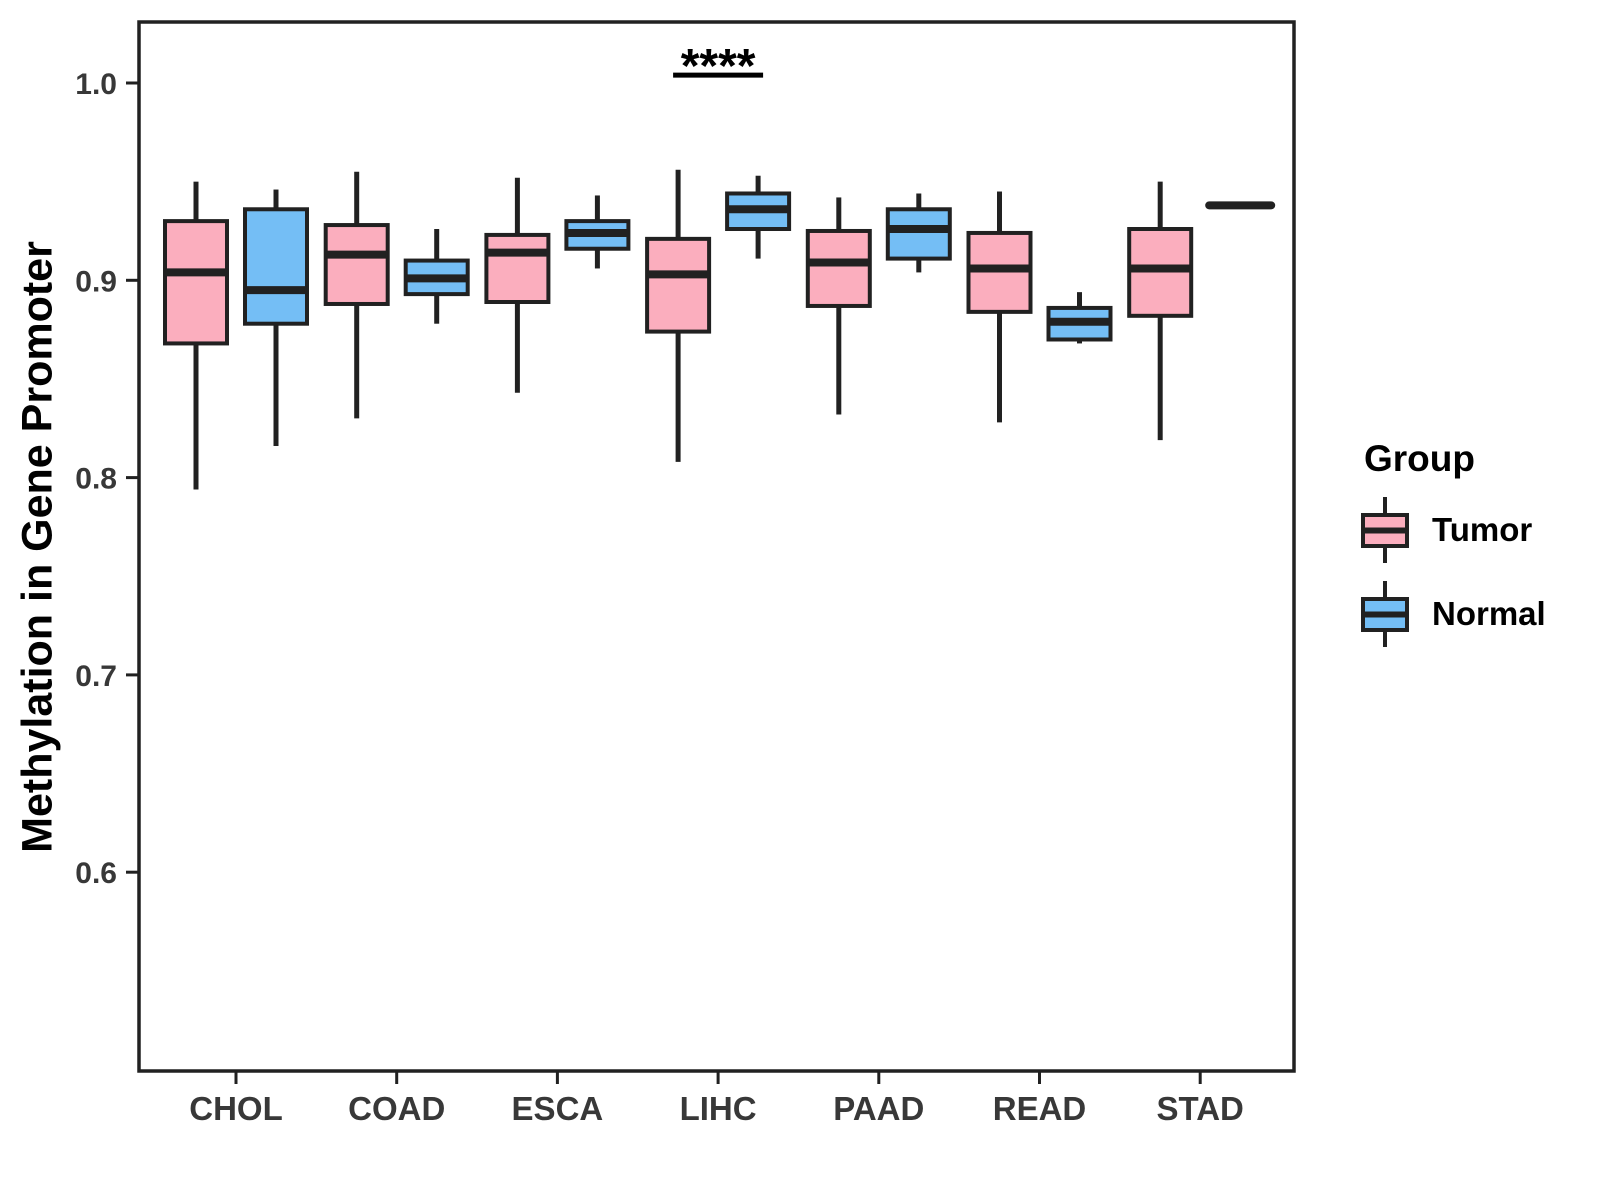  I want to click on y-axis-title: Methylation in Gene Promoter, so click(37, 547).